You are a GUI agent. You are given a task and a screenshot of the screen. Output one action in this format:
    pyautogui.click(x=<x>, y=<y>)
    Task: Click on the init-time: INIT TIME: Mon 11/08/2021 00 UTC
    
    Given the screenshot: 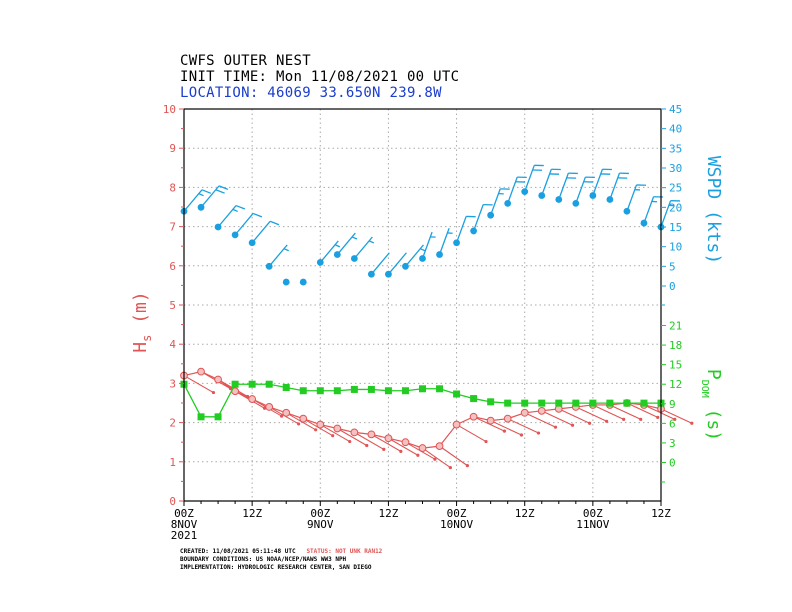 What is the action you would take?
    pyautogui.click(x=320, y=77)
    